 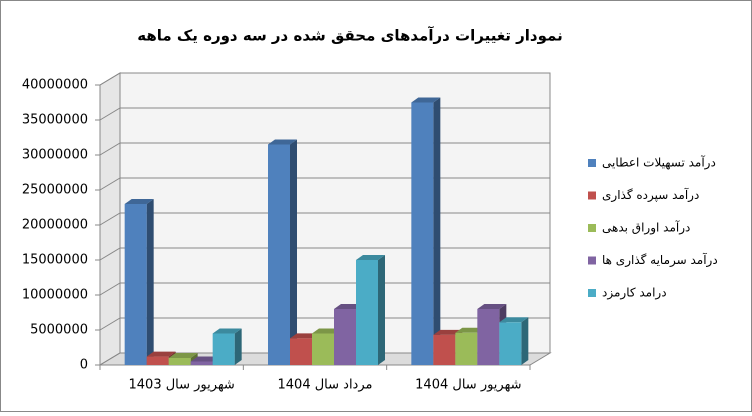 What do you see at coordinates (646, 228) in the screenshot?
I see `legend-label: درآمد اوراق بدهی` at bounding box center [646, 228].